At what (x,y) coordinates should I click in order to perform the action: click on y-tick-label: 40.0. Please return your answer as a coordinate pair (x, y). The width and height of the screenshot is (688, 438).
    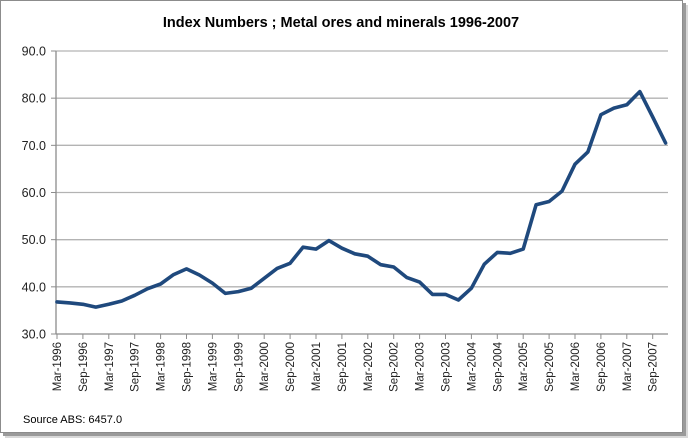
    Looking at the image, I should click on (34, 287).